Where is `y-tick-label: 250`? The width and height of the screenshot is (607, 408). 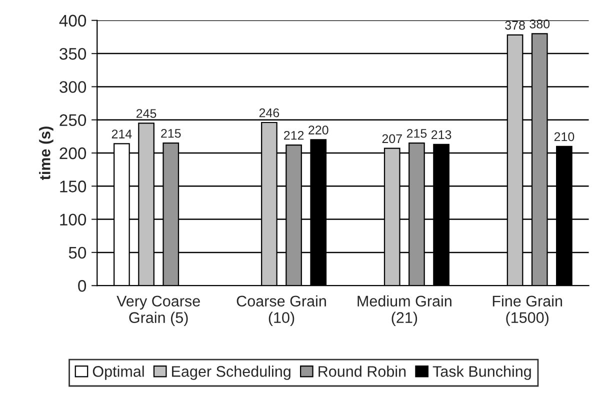 y-tick-label: 250 is located at coordinates (73, 120).